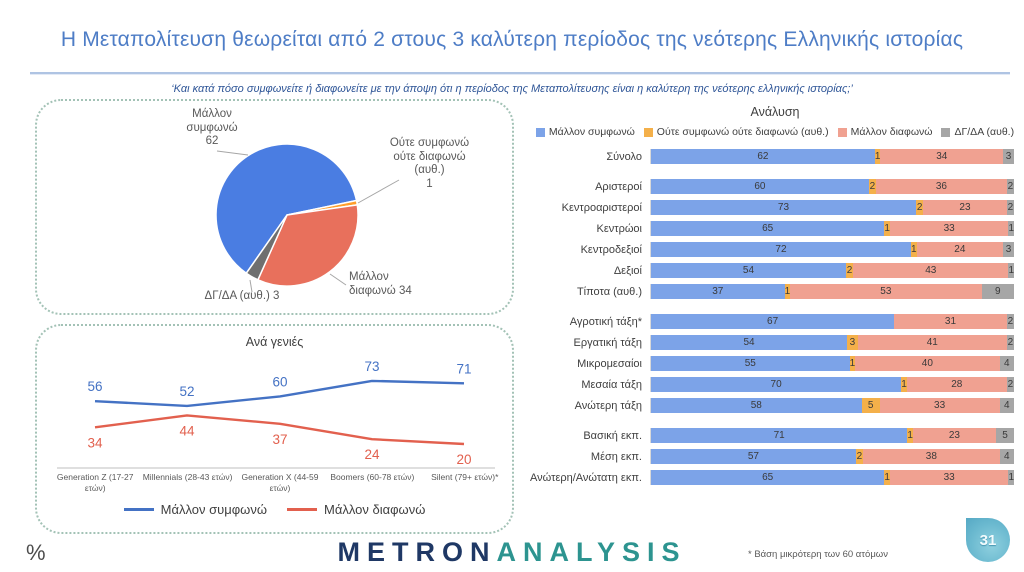  I want to click on line-data-label: 73, so click(371, 366).